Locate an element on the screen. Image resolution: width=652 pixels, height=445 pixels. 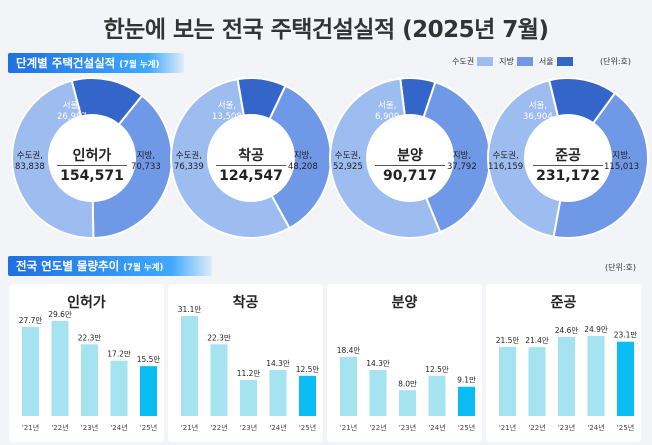
legend-item-seoul: 서울 is located at coordinates (556, 61).